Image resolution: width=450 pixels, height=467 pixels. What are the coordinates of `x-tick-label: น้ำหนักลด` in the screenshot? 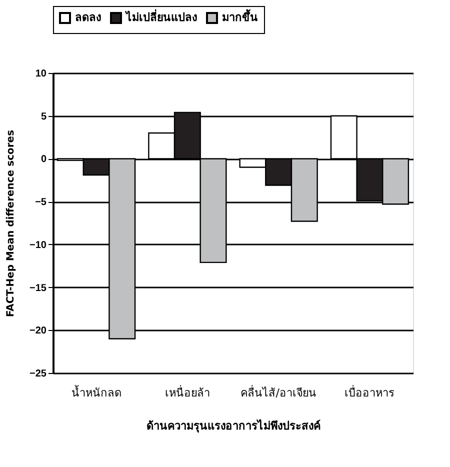 It's located at (96, 392).